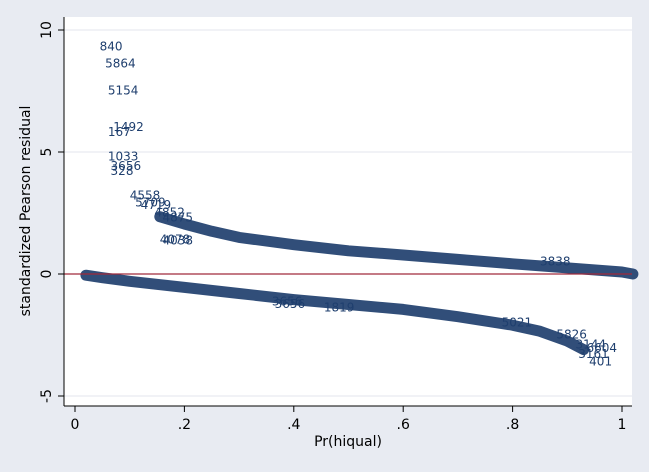 The height and width of the screenshot is (472, 649). I want to click on x-tick-label-4: .8, so click(512, 425).